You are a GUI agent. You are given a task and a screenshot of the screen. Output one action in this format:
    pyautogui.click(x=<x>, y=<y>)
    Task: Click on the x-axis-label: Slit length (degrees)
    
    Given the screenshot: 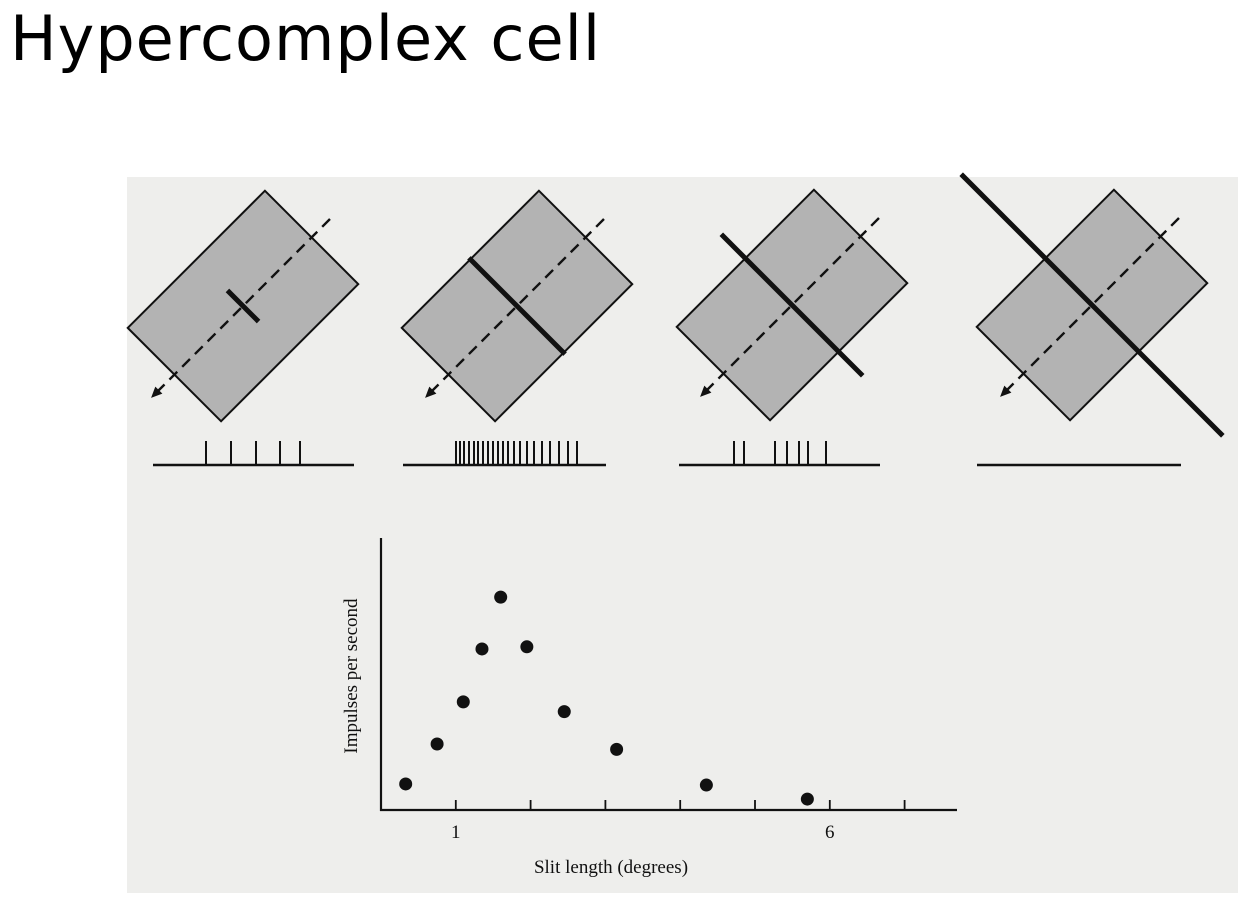 What is the action you would take?
    pyautogui.click(x=611, y=867)
    